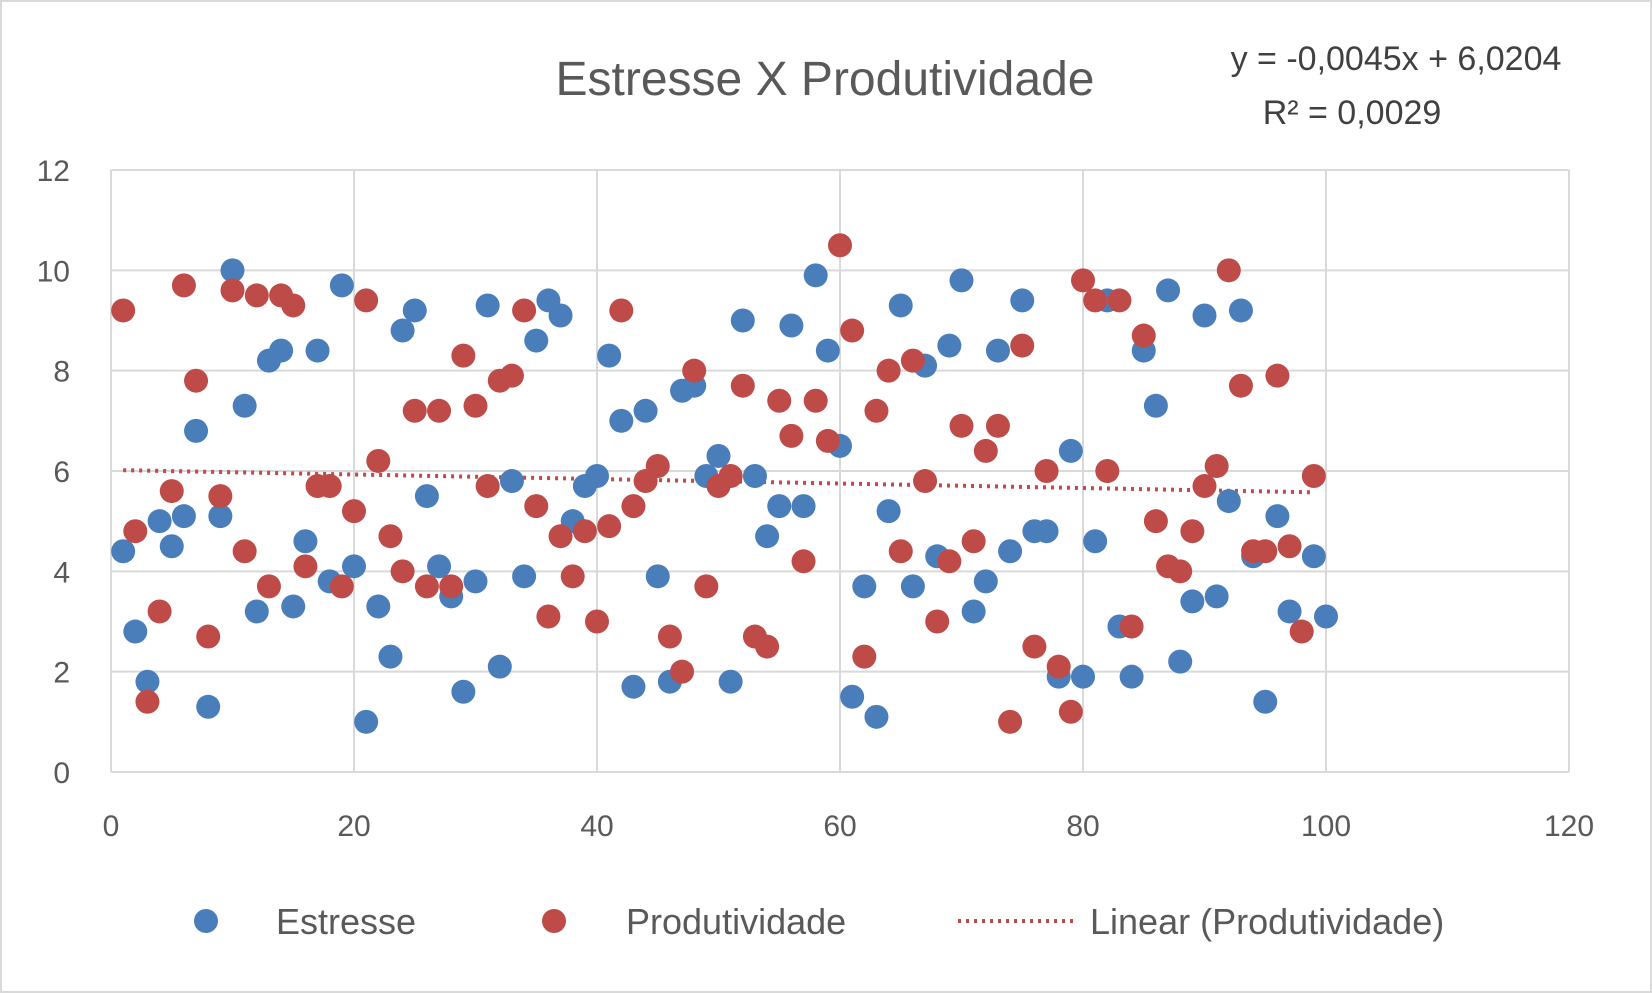 The height and width of the screenshot is (993, 1652). What do you see at coordinates (1267, 921) in the screenshot?
I see `legend-label-trendline: Linear (Produtividade)` at bounding box center [1267, 921].